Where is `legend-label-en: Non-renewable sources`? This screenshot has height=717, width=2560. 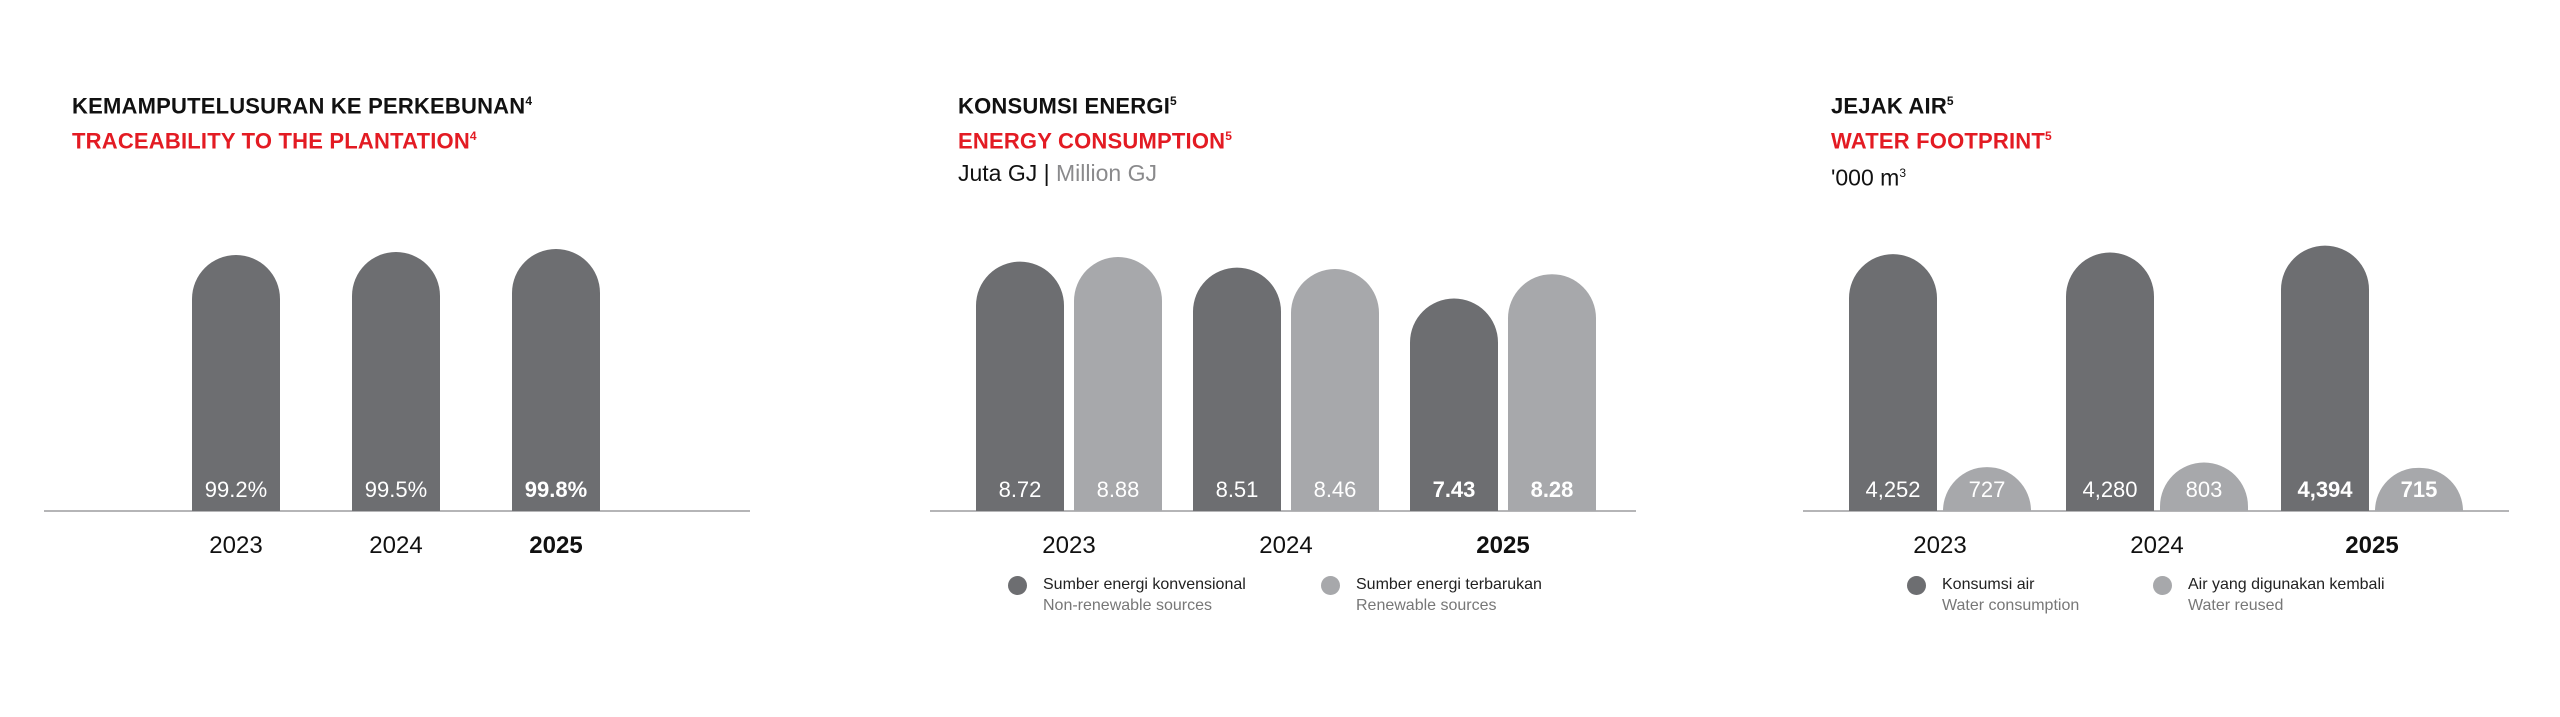
legend-label-en: Non-renewable sources is located at coordinates (1127, 605).